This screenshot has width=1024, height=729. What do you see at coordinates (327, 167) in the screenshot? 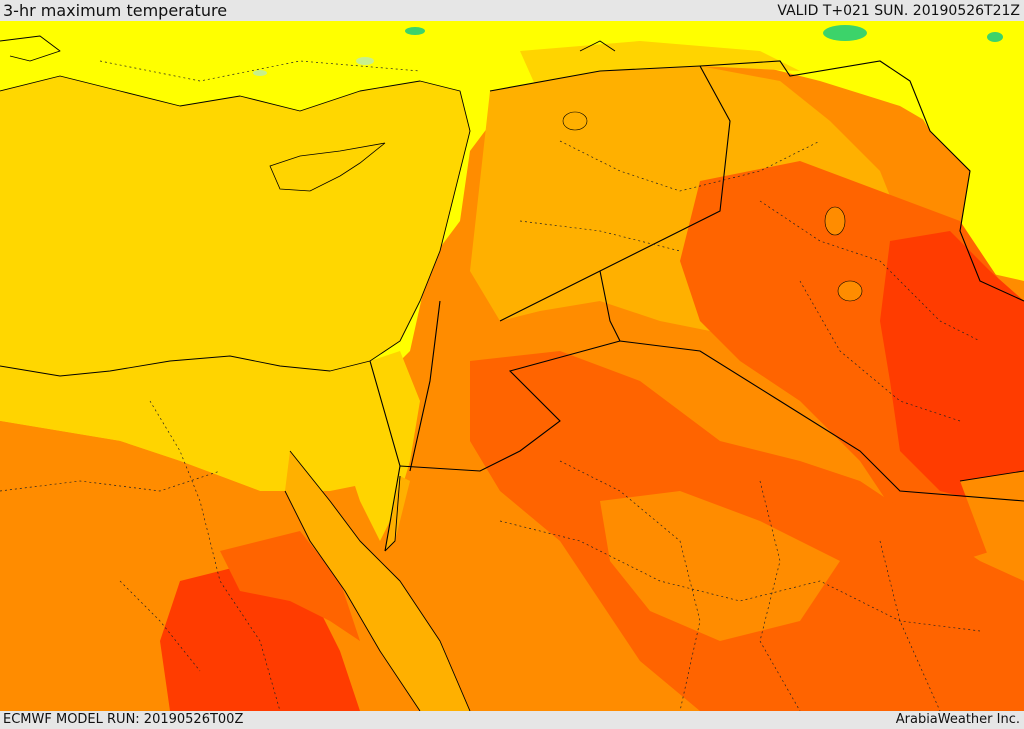
I see `cyprus-island` at bounding box center [327, 167].